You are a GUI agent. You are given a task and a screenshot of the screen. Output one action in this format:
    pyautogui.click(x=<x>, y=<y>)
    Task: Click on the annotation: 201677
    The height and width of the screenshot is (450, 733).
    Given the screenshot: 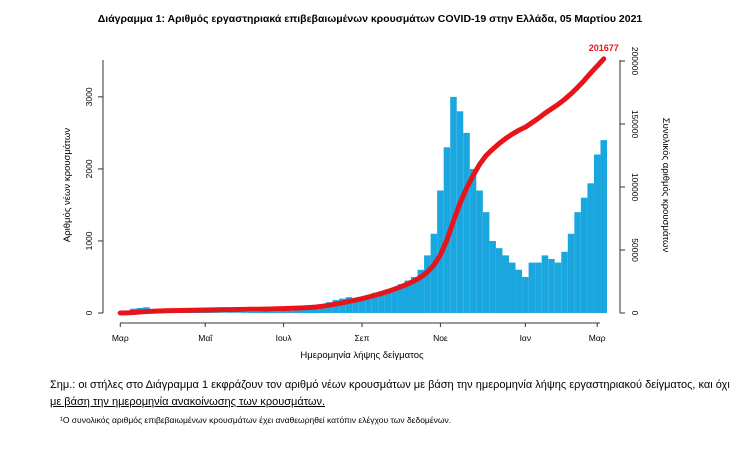 What is the action you would take?
    pyautogui.click(x=604, y=48)
    